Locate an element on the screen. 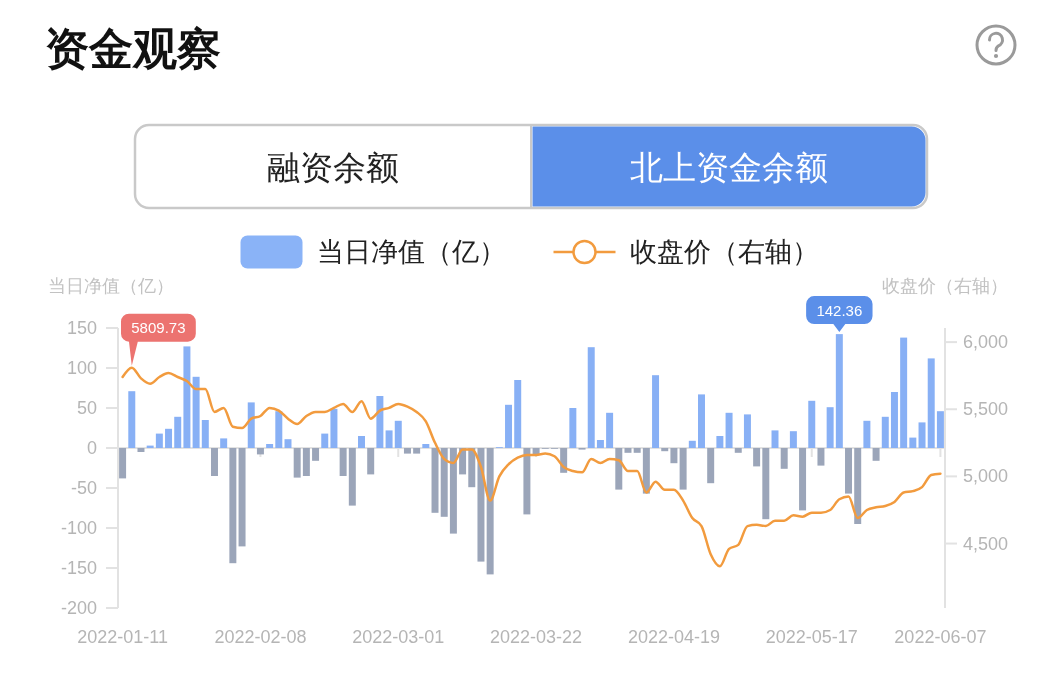  text: 北上资金余额 is located at coordinates (729, 167).